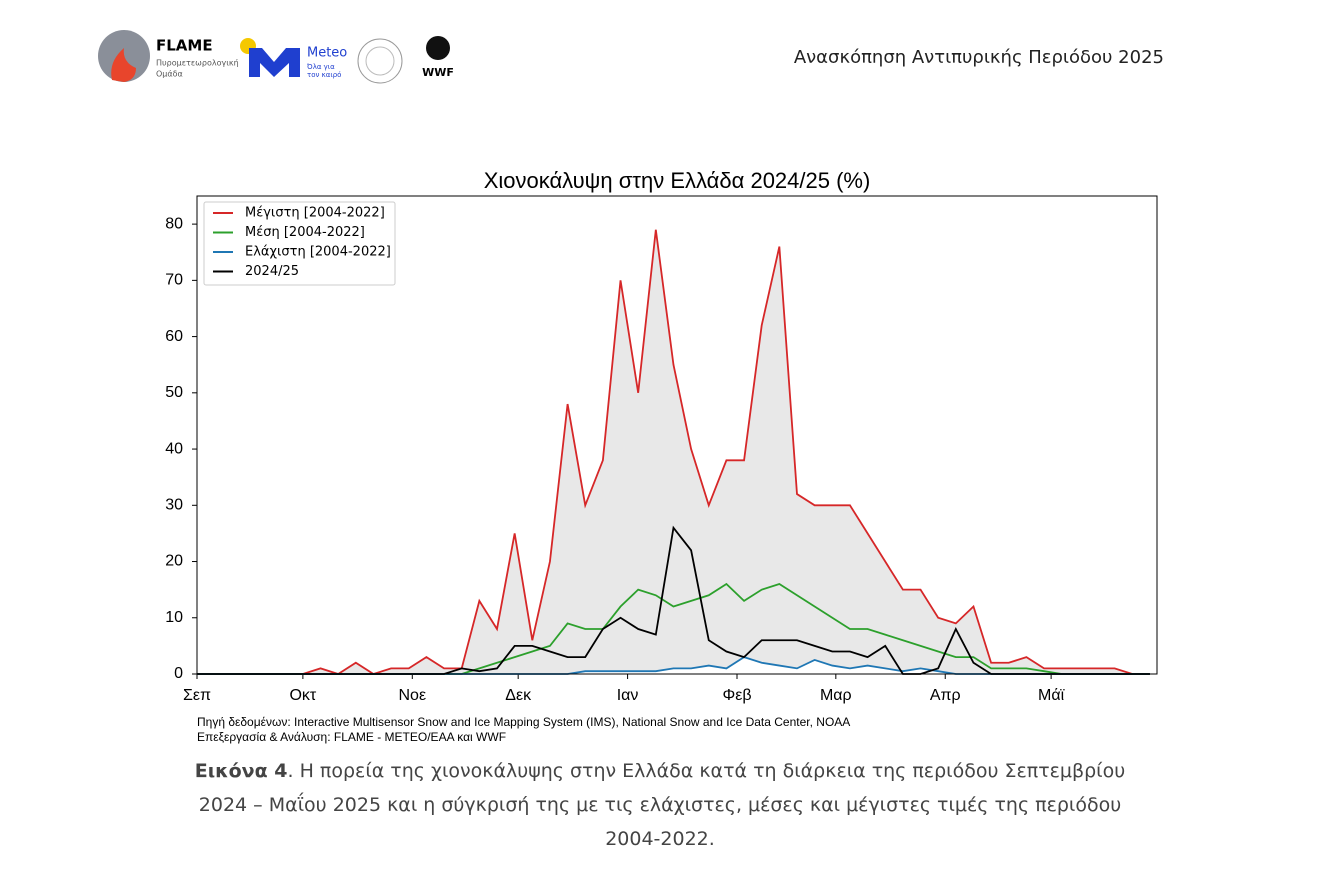 The width and height of the screenshot is (1320, 894). I want to click on x-tick-label: Σεπ, so click(197, 695).